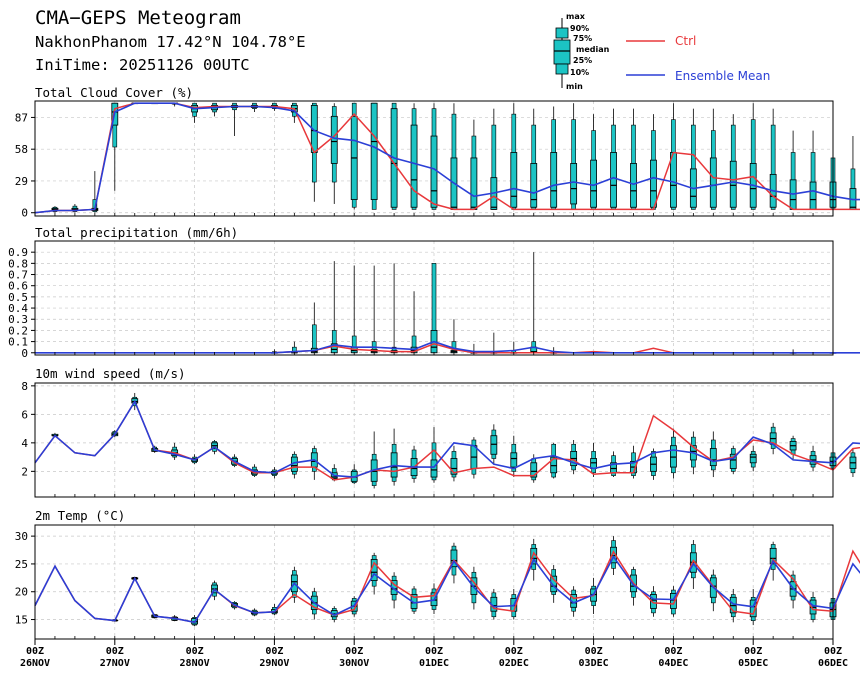  I want to click on y-tick-label: 0, so click(24, 353).